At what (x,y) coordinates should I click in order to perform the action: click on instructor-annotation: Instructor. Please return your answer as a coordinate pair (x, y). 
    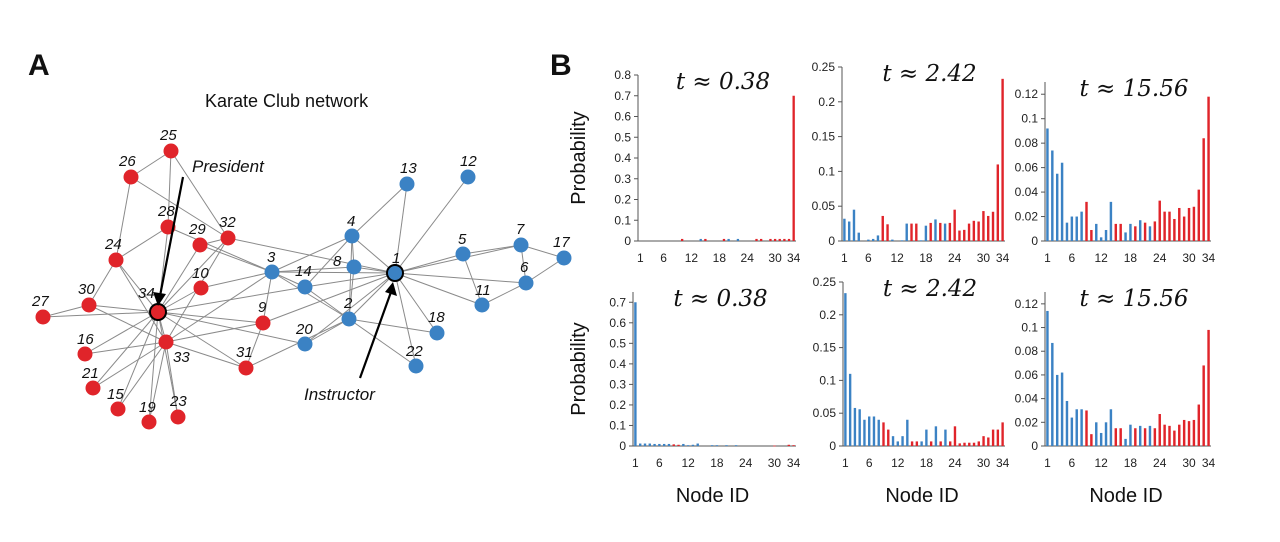
    Looking at the image, I should click on (350, 343).